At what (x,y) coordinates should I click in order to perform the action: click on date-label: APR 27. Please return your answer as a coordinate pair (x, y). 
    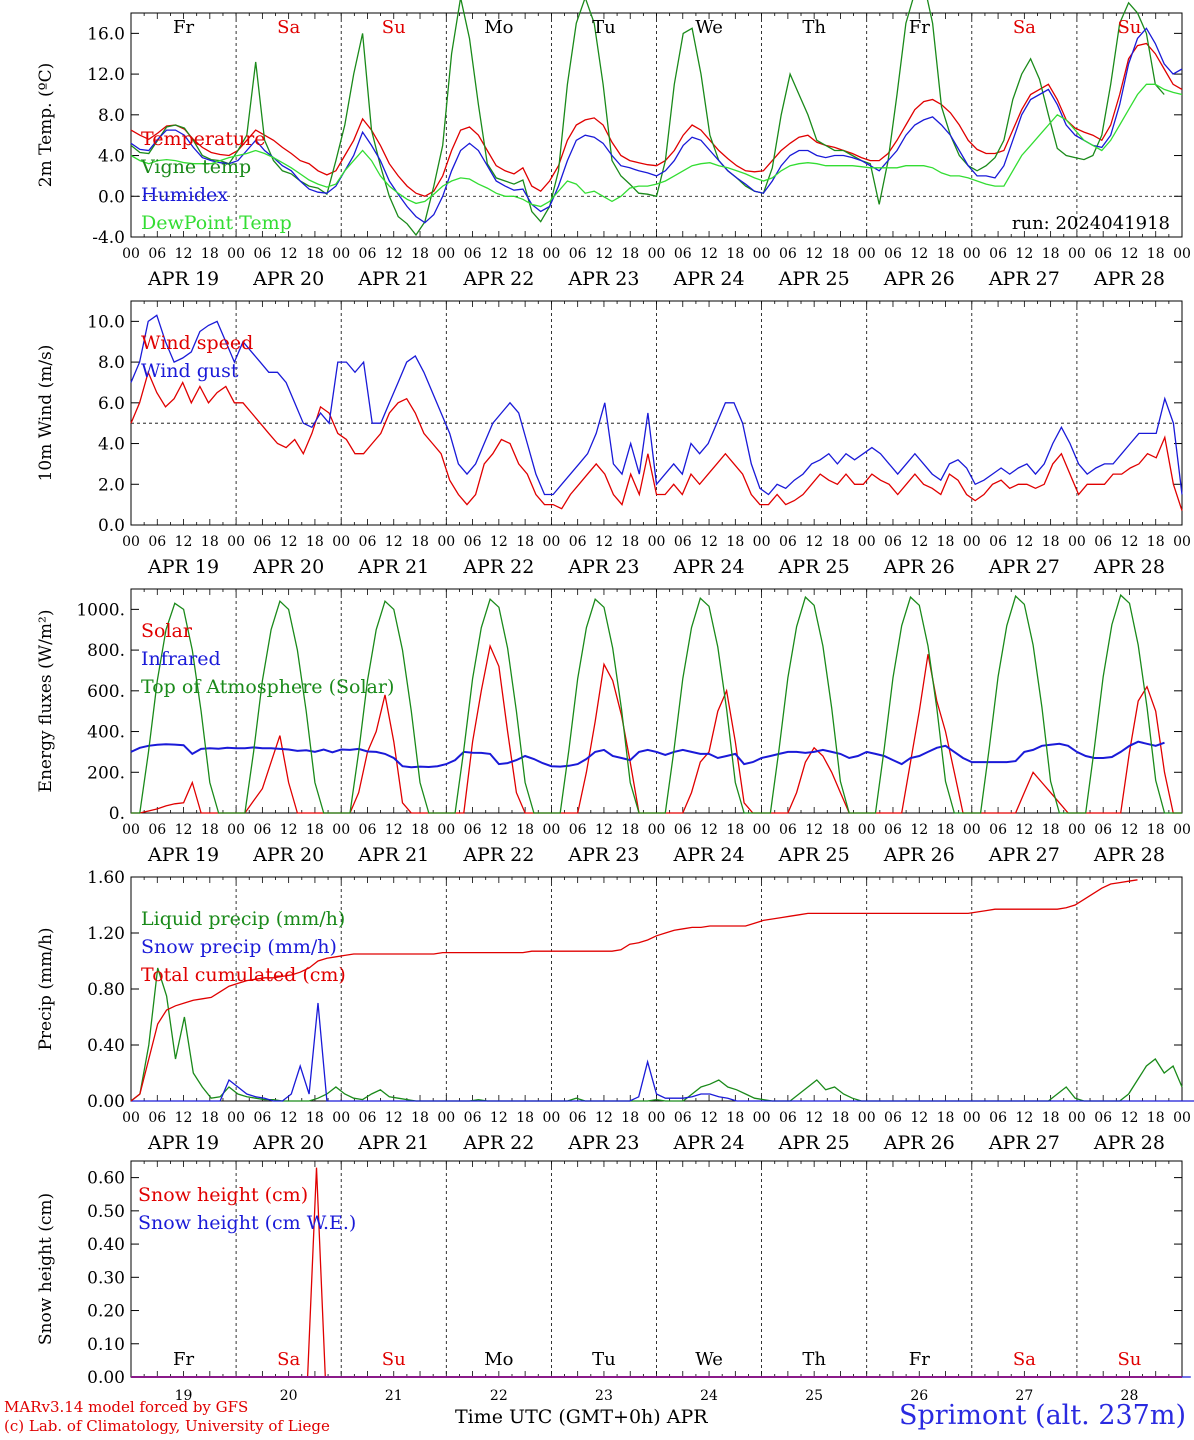
    Looking at the image, I should click on (1024, 567).